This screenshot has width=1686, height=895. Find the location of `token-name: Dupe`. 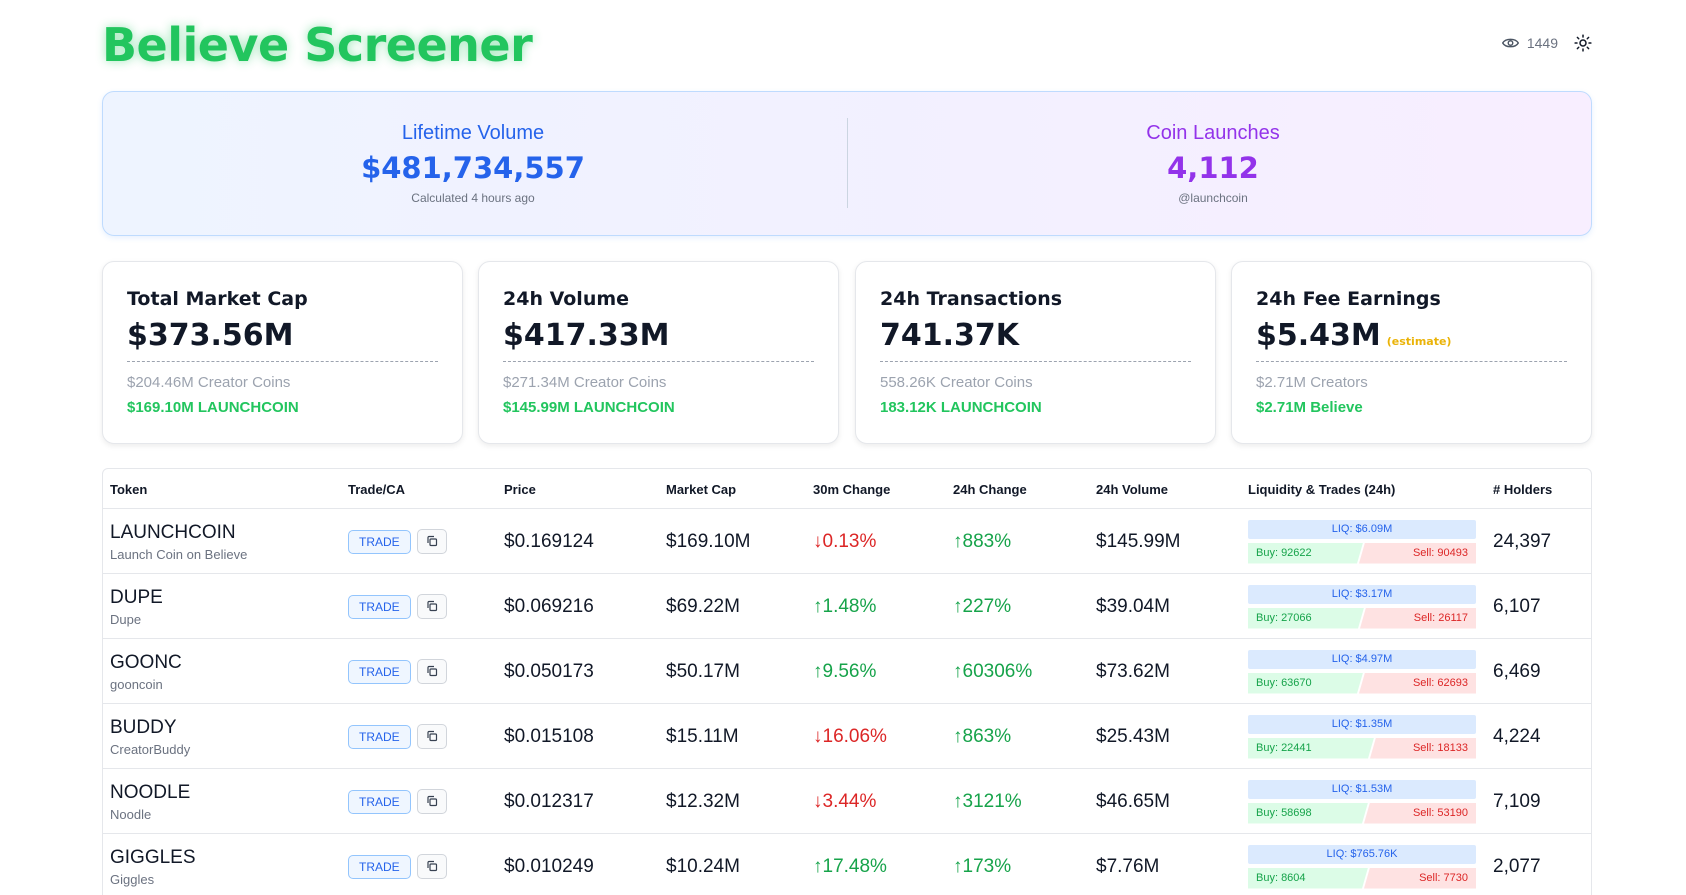

token-name: Dupe is located at coordinates (126, 619).